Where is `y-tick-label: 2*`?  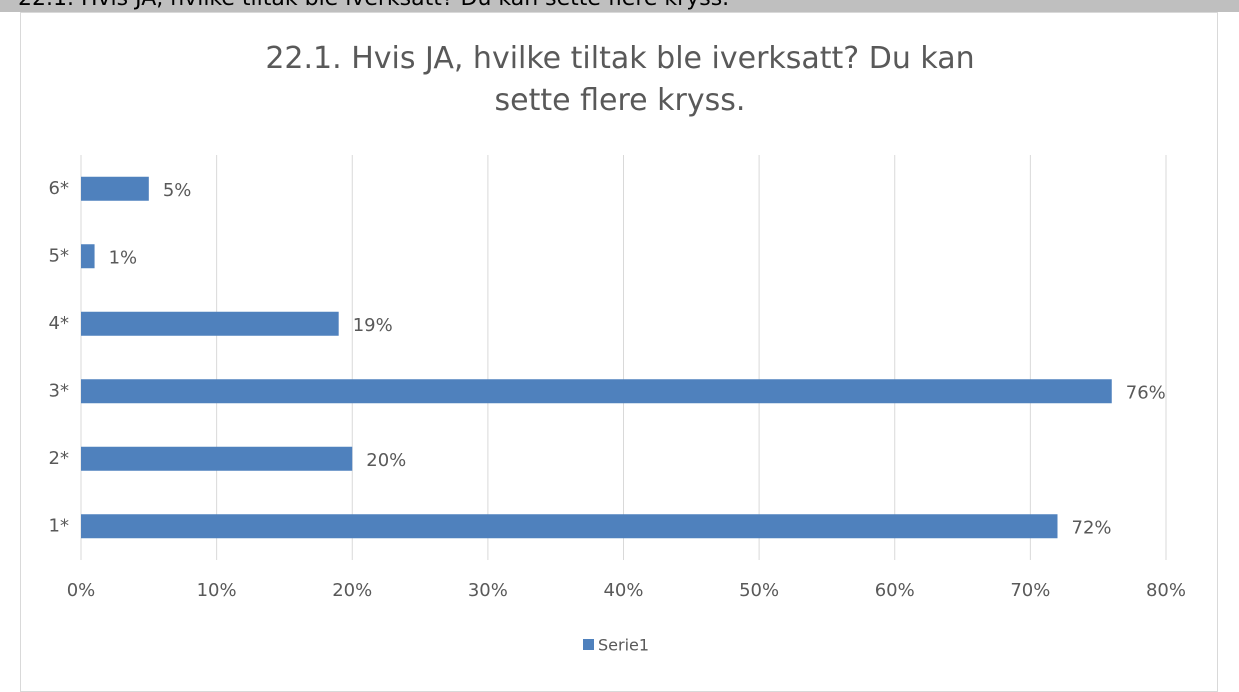
y-tick-label: 2* is located at coordinates (59, 458).